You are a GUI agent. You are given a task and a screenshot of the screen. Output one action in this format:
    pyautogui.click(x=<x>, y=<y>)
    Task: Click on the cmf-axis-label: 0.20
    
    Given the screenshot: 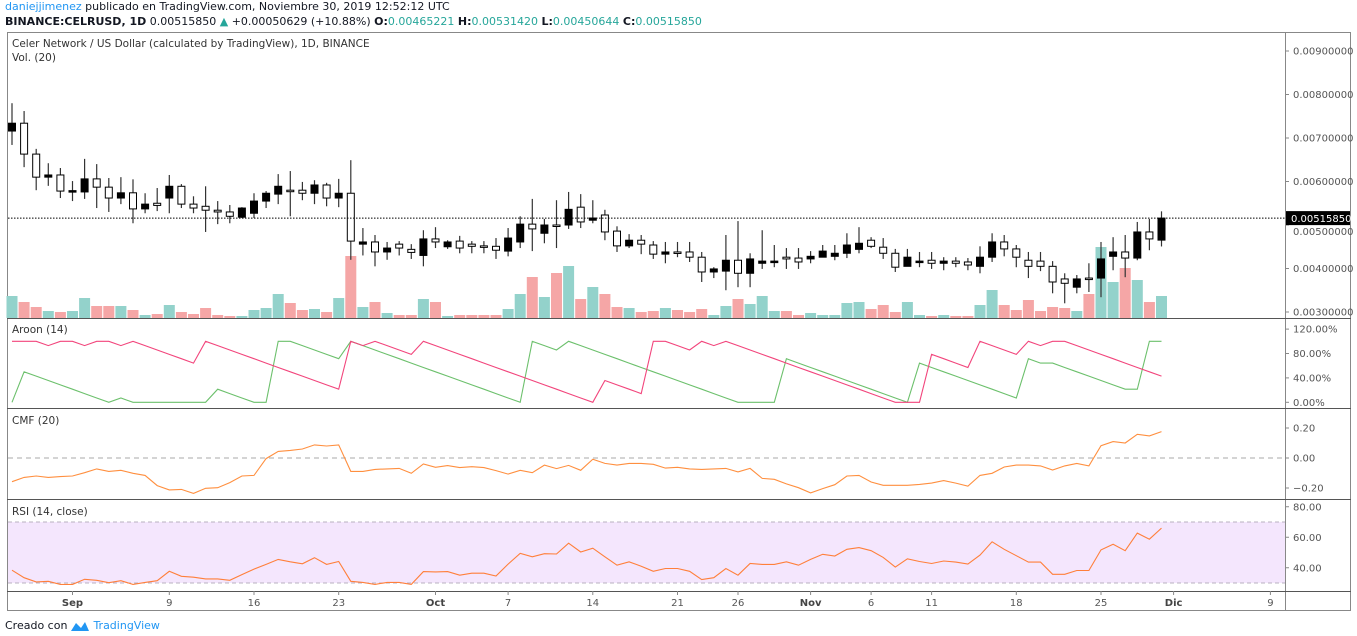 What is the action you would take?
    pyautogui.click(x=1304, y=429)
    